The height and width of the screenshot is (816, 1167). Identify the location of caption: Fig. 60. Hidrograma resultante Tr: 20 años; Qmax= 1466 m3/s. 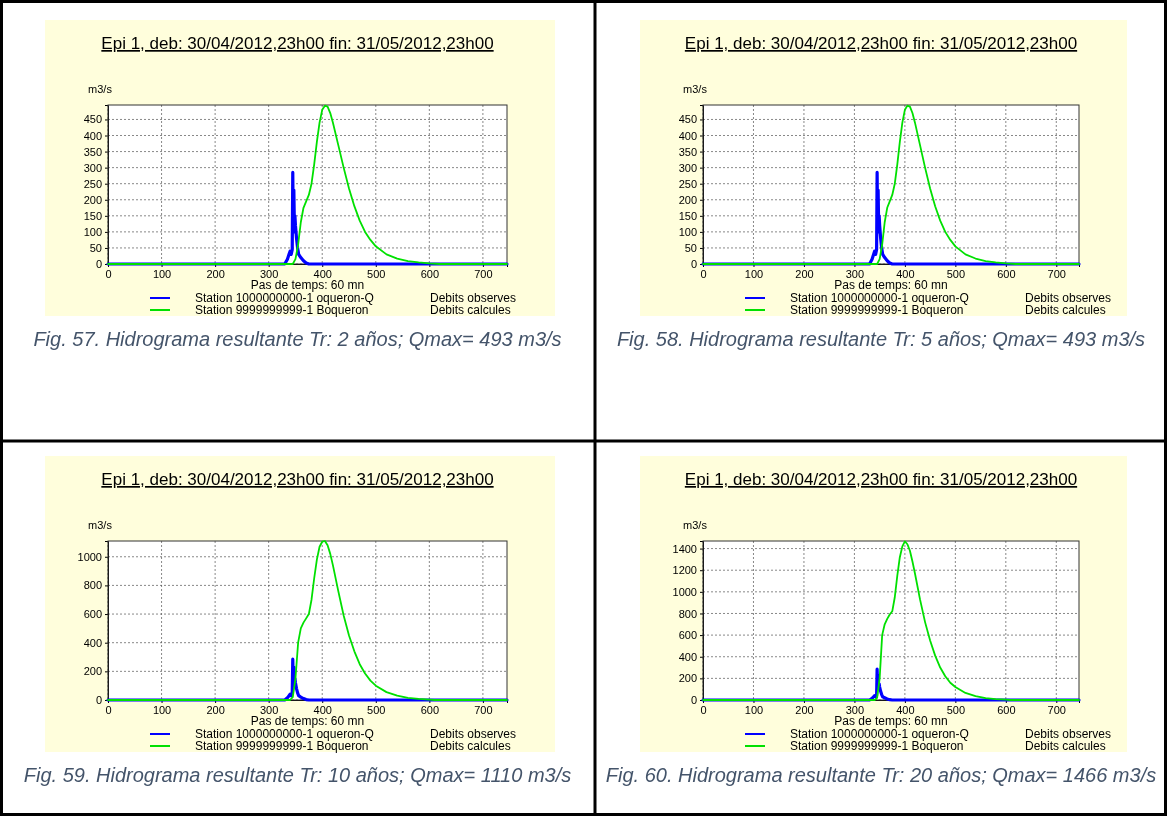
(881, 775).